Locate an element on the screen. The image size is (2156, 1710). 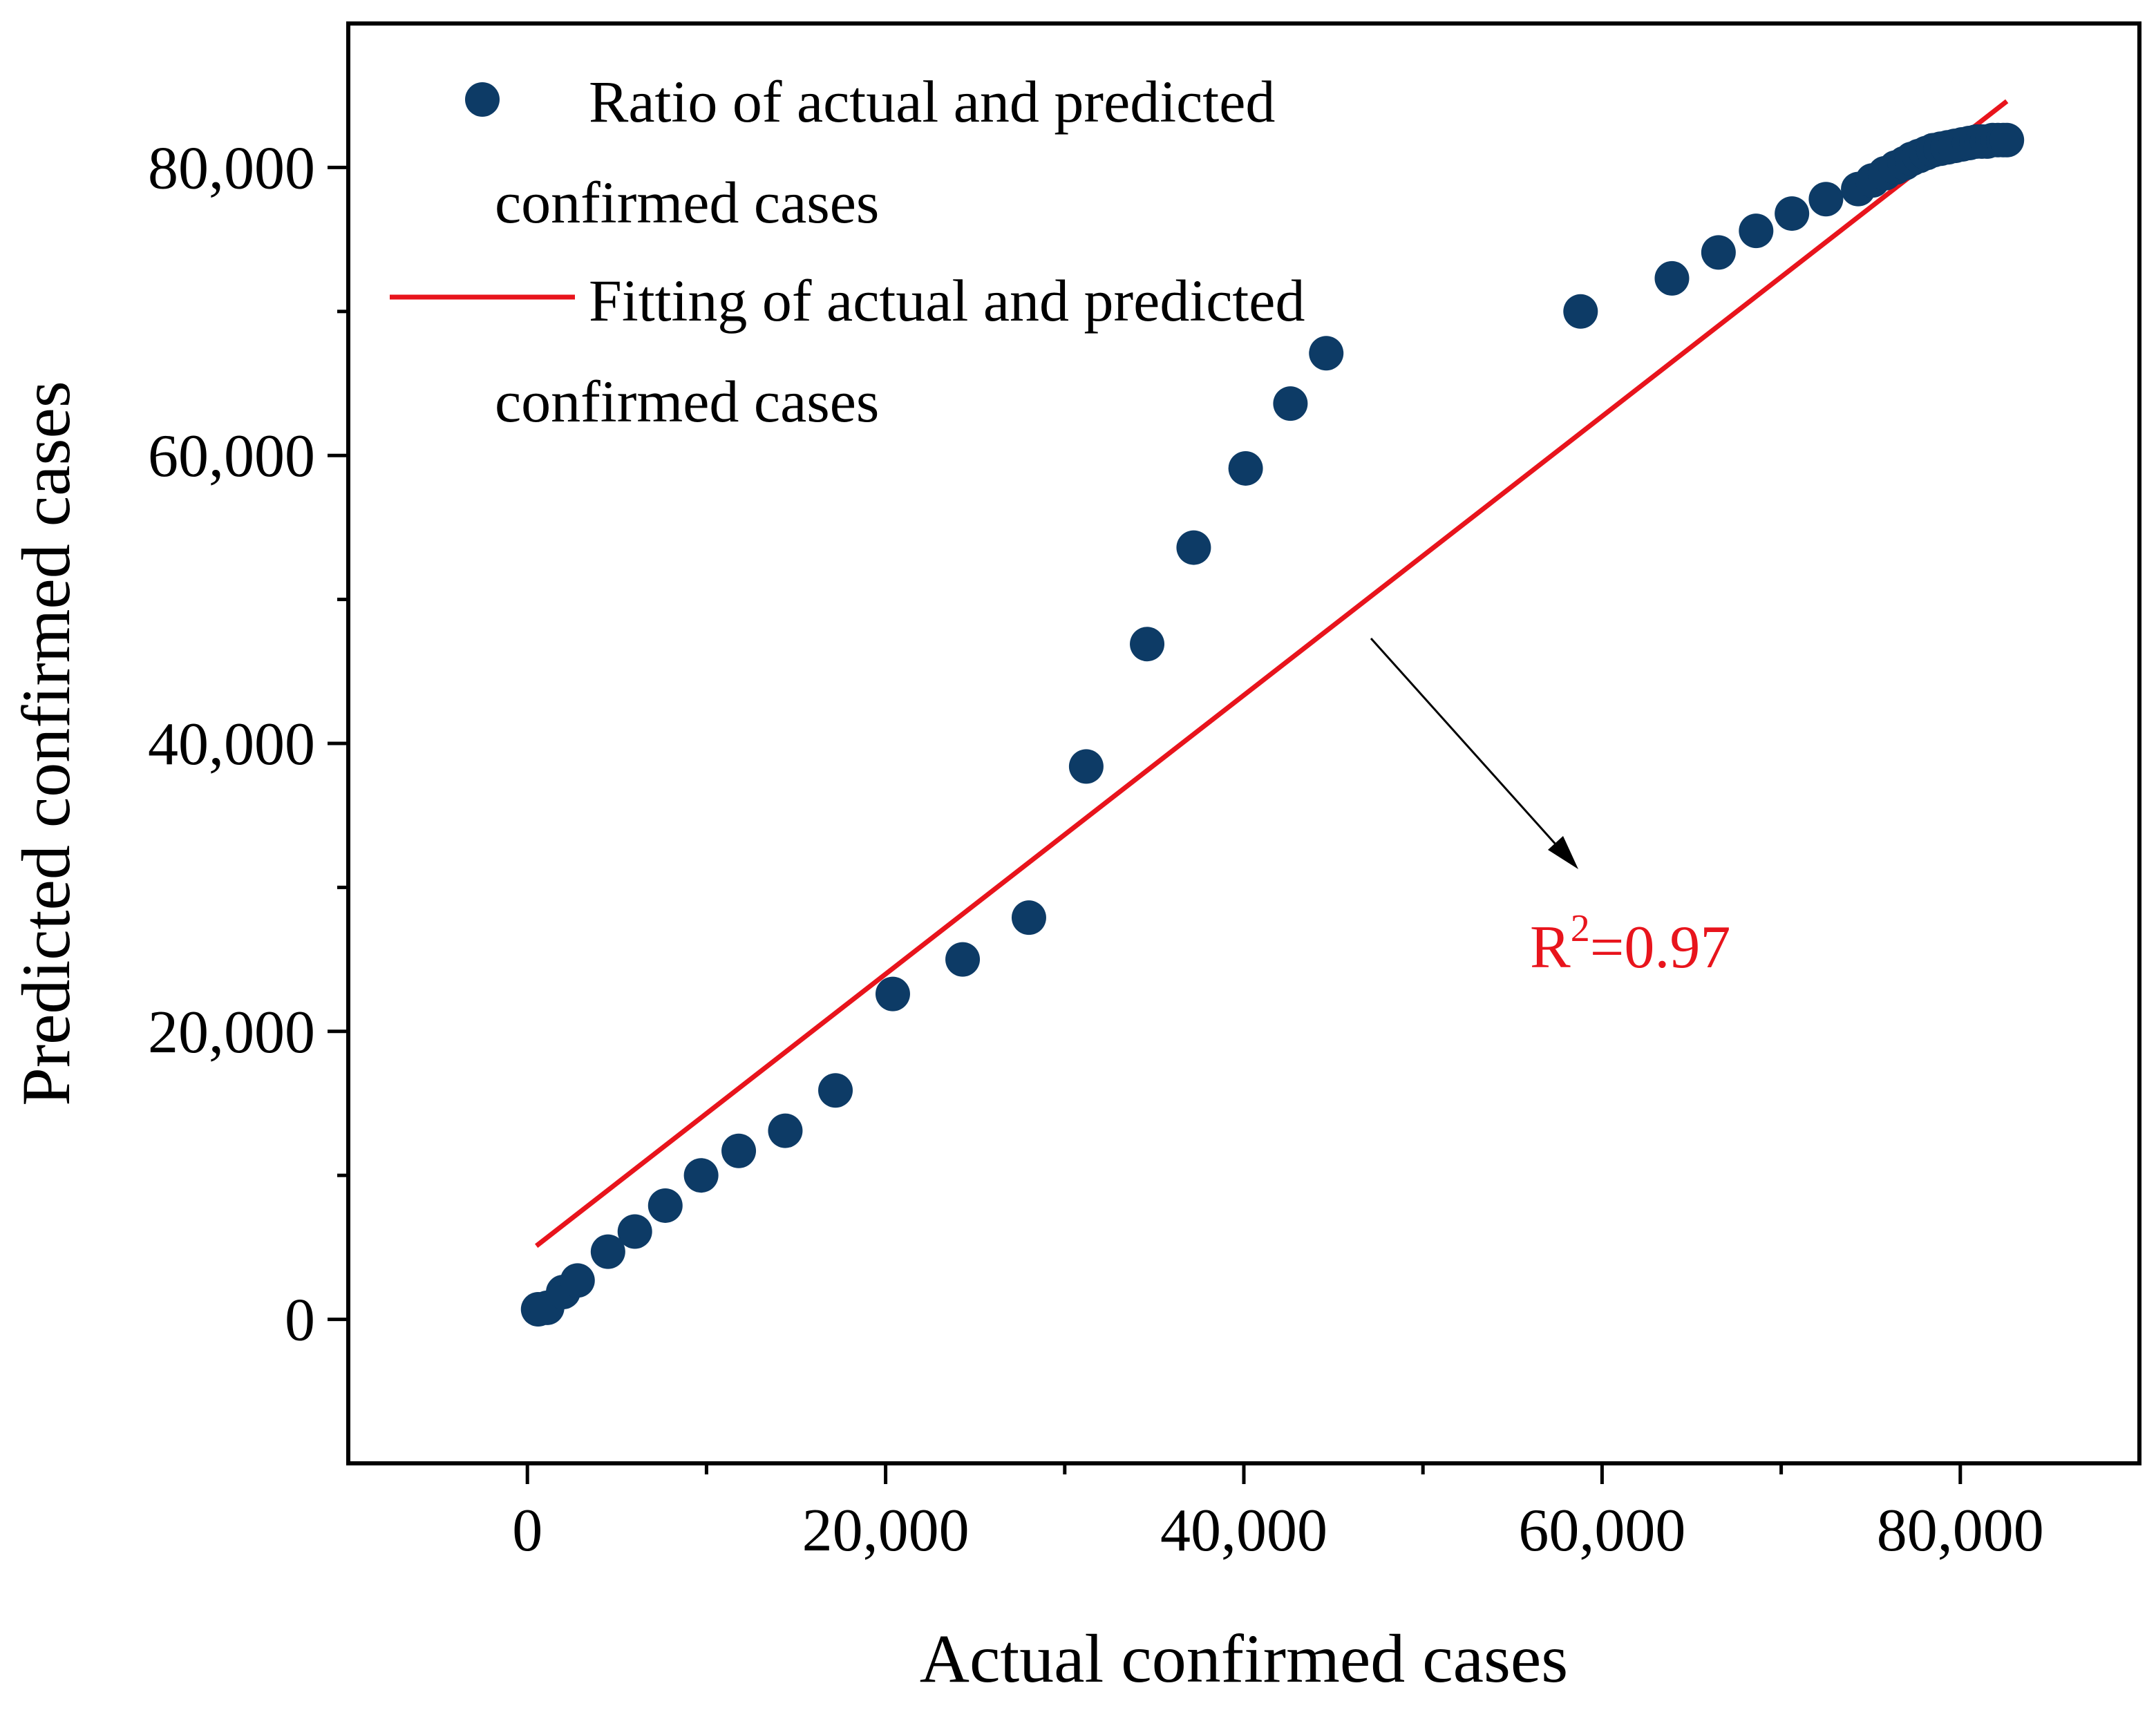
x-axis-ticks: 0 20,000 40,000 60,000 80,000 is located at coordinates (1278, 1513).